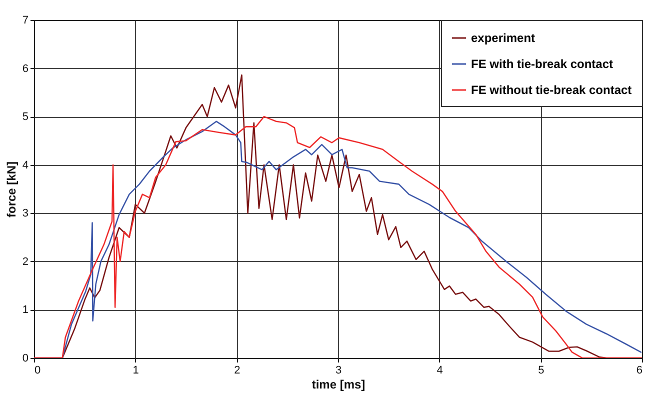  What do you see at coordinates (37, 370) in the screenshot?
I see `x-tick-label: 0` at bounding box center [37, 370].